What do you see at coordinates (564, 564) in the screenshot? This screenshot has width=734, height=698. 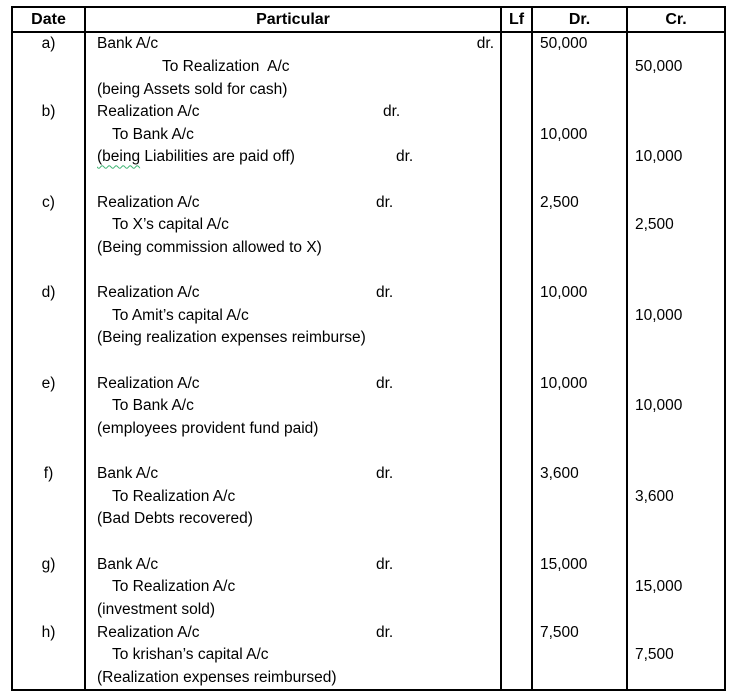 I see `dr-amount: 15,000` at bounding box center [564, 564].